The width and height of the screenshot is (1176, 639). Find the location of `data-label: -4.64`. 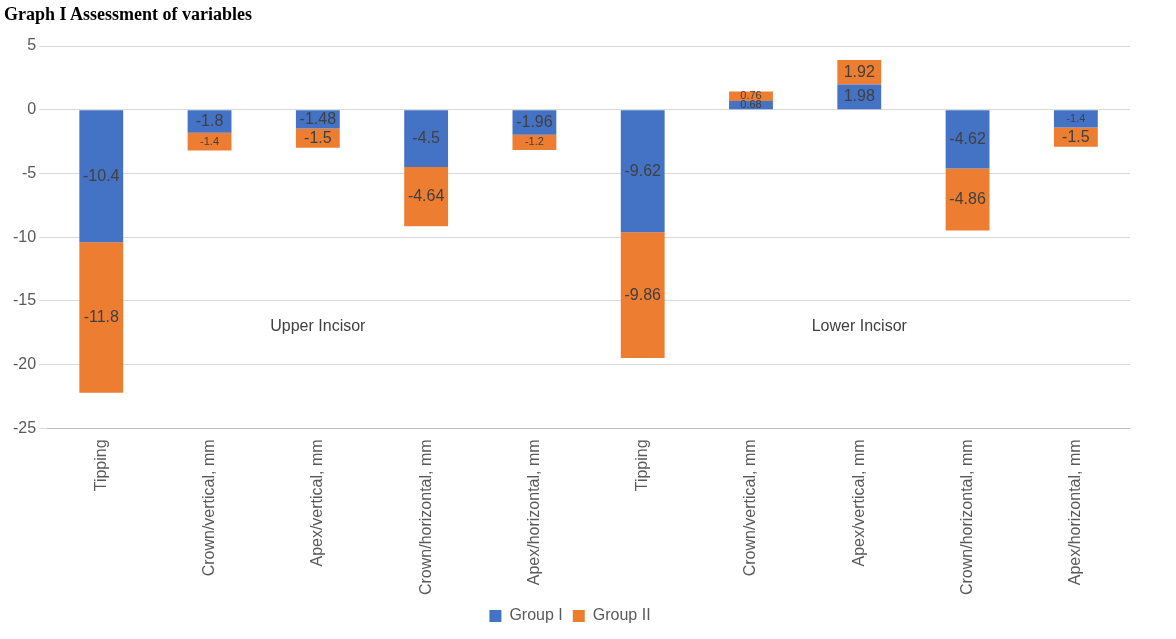

data-label: -4.64 is located at coordinates (426, 196).